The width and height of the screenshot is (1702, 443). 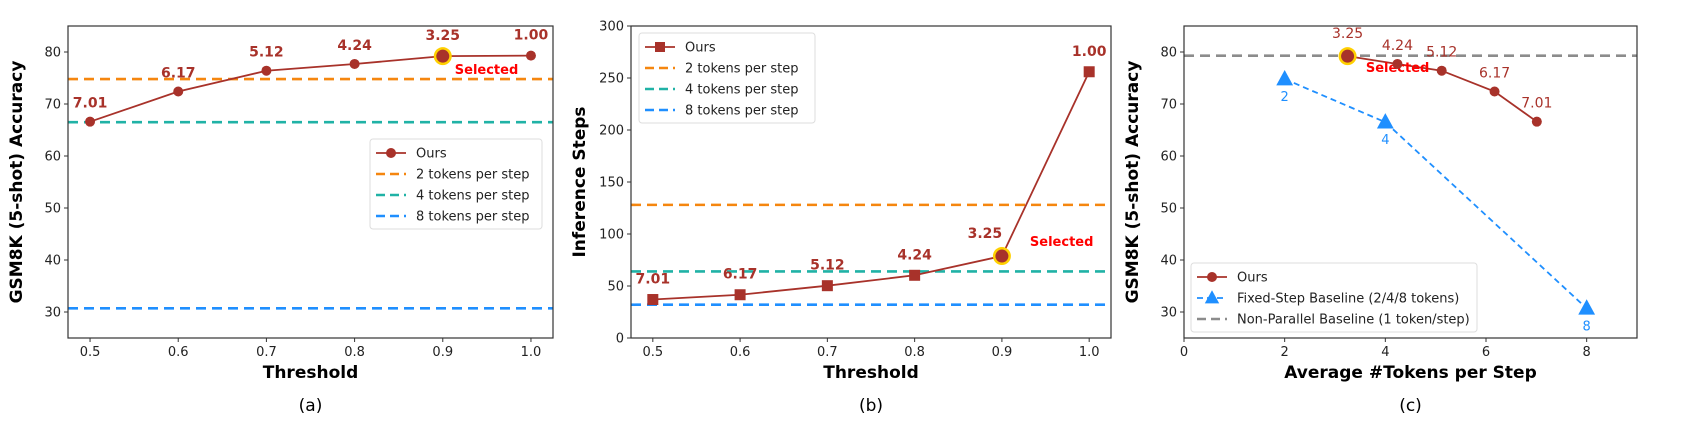 I want to click on y-axis-title: Inference Steps, so click(x=580, y=181).